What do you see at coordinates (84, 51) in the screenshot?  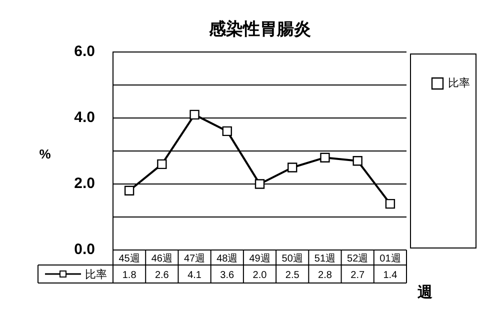 I see `y-tick-label: 6.0` at bounding box center [84, 51].